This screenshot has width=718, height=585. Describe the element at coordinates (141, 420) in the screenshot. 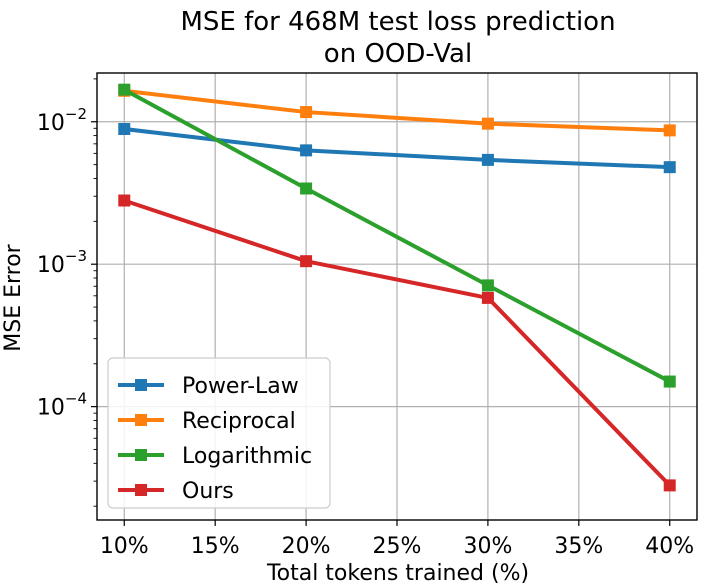

I see `legend-marker-reciprocal` at that location.